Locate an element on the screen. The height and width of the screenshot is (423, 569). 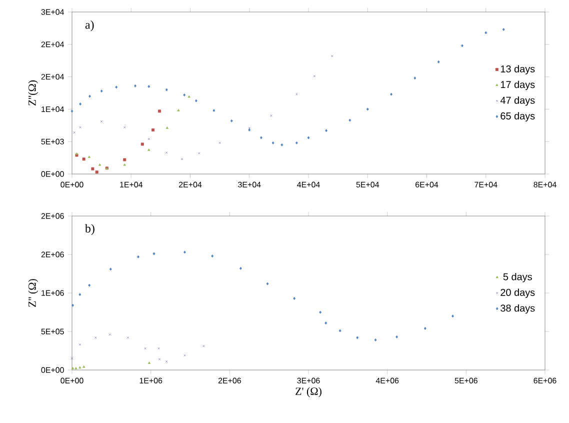
legend-label: 5 days is located at coordinates (517, 277).